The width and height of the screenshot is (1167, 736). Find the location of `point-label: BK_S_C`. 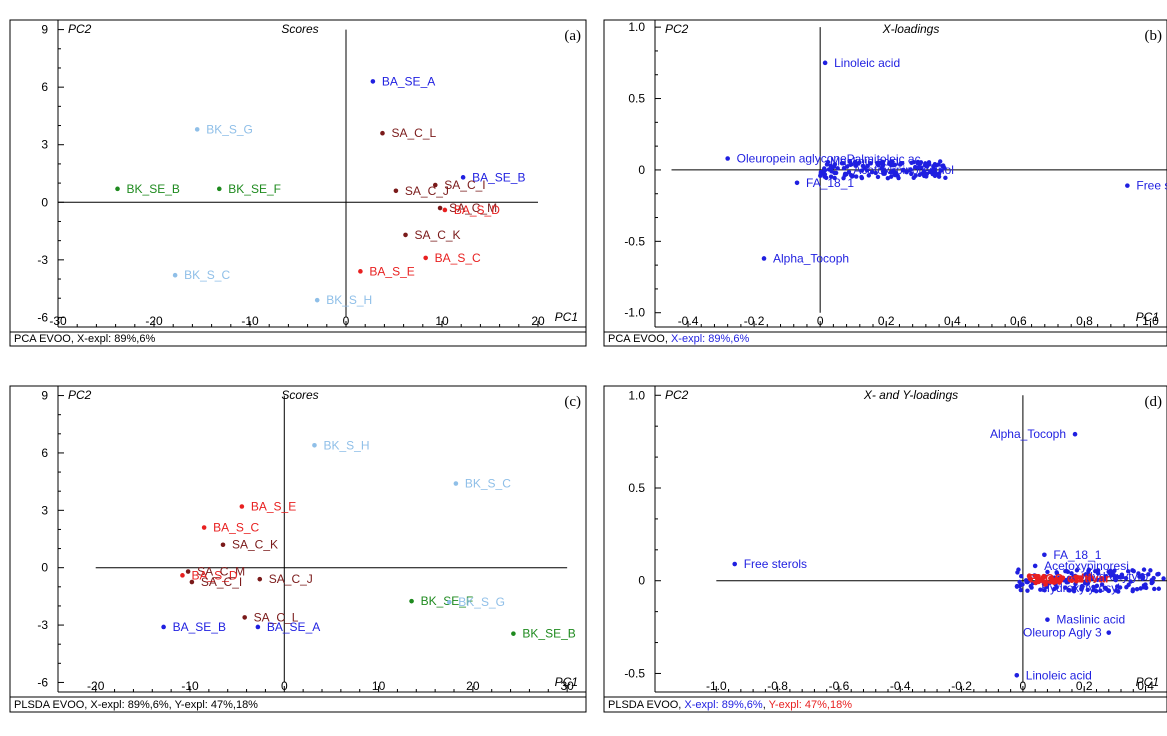

point-label: BK_S_C is located at coordinates (207, 275).